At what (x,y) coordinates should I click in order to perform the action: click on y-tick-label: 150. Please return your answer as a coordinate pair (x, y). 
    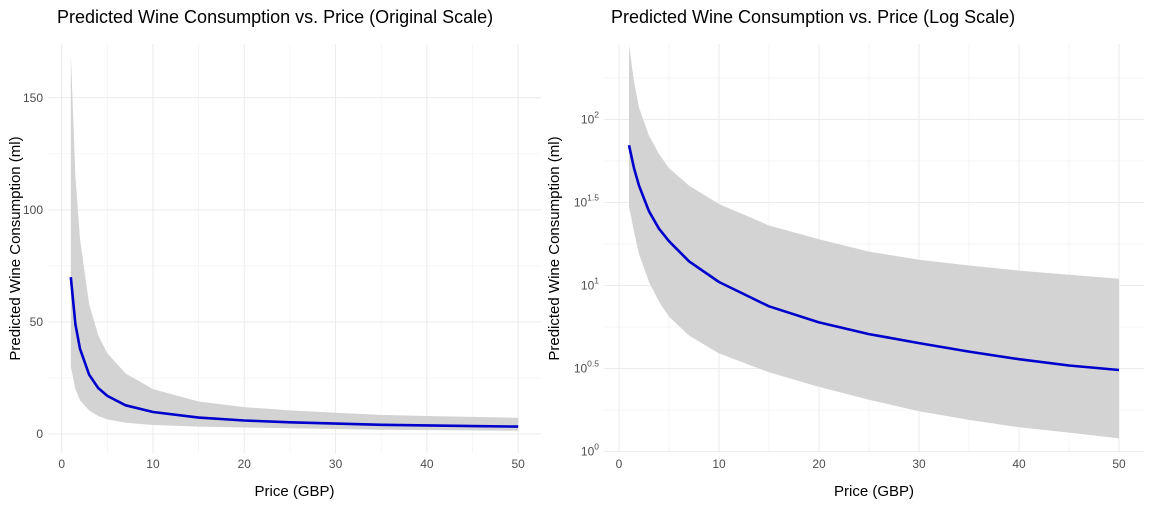
    Looking at the image, I should click on (33, 98).